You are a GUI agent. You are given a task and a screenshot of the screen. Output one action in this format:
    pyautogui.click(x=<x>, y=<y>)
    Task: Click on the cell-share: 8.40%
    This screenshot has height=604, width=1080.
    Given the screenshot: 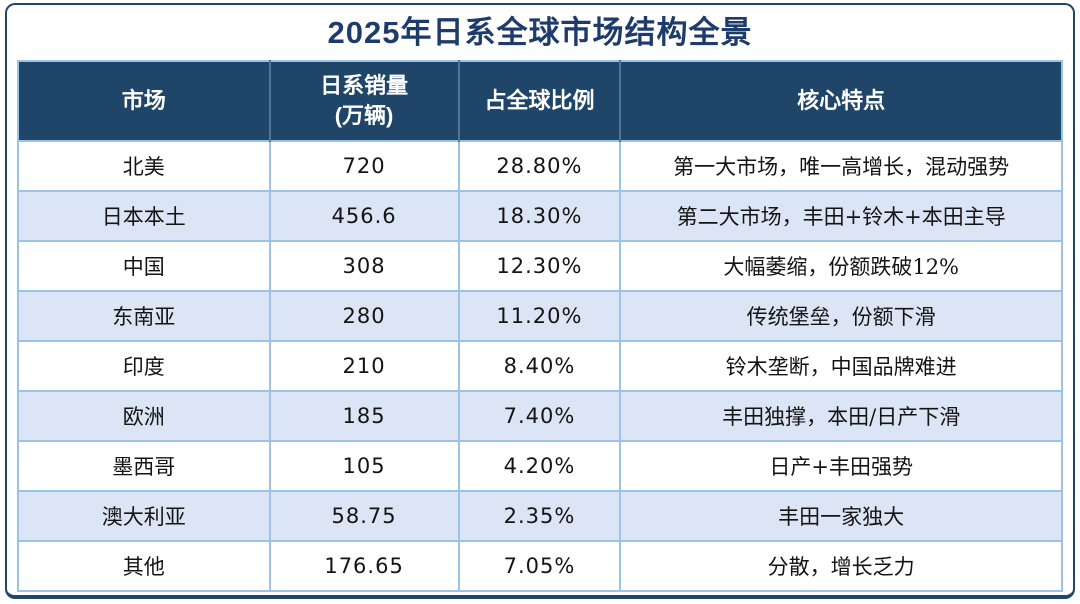 What is the action you would take?
    pyautogui.click(x=539, y=366)
    